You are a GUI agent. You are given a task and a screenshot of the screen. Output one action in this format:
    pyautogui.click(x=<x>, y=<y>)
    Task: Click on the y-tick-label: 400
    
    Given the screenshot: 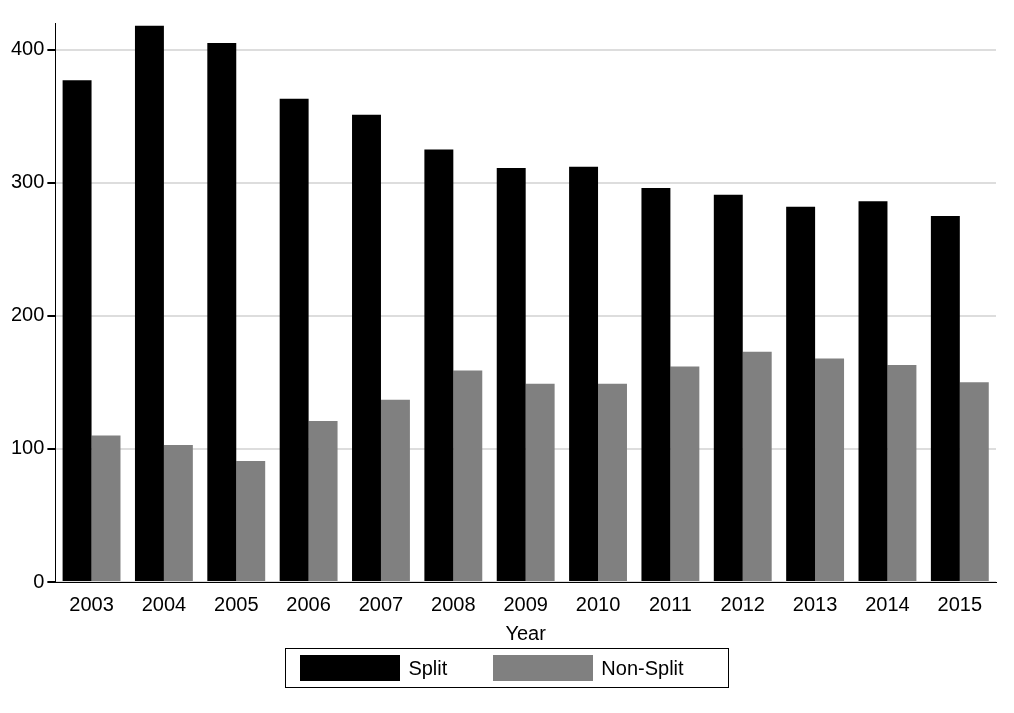 What is the action you would take?
    pyautogui.click(x=27, y=48)
    